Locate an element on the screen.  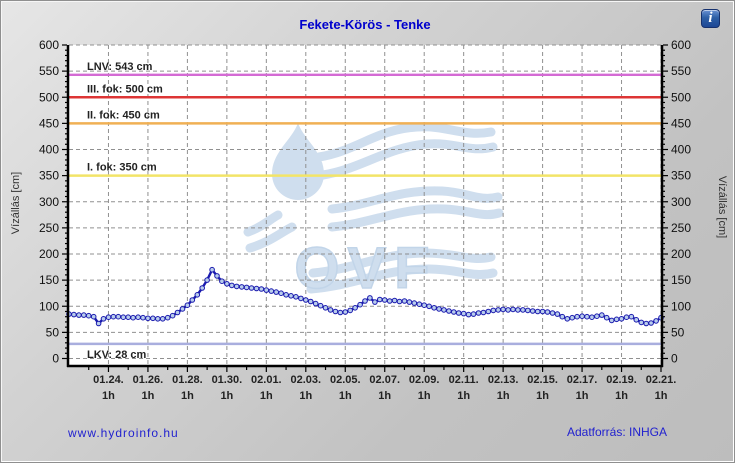
page-title: Fekete-Körös - Tenke is located at coordinates (365, 24).